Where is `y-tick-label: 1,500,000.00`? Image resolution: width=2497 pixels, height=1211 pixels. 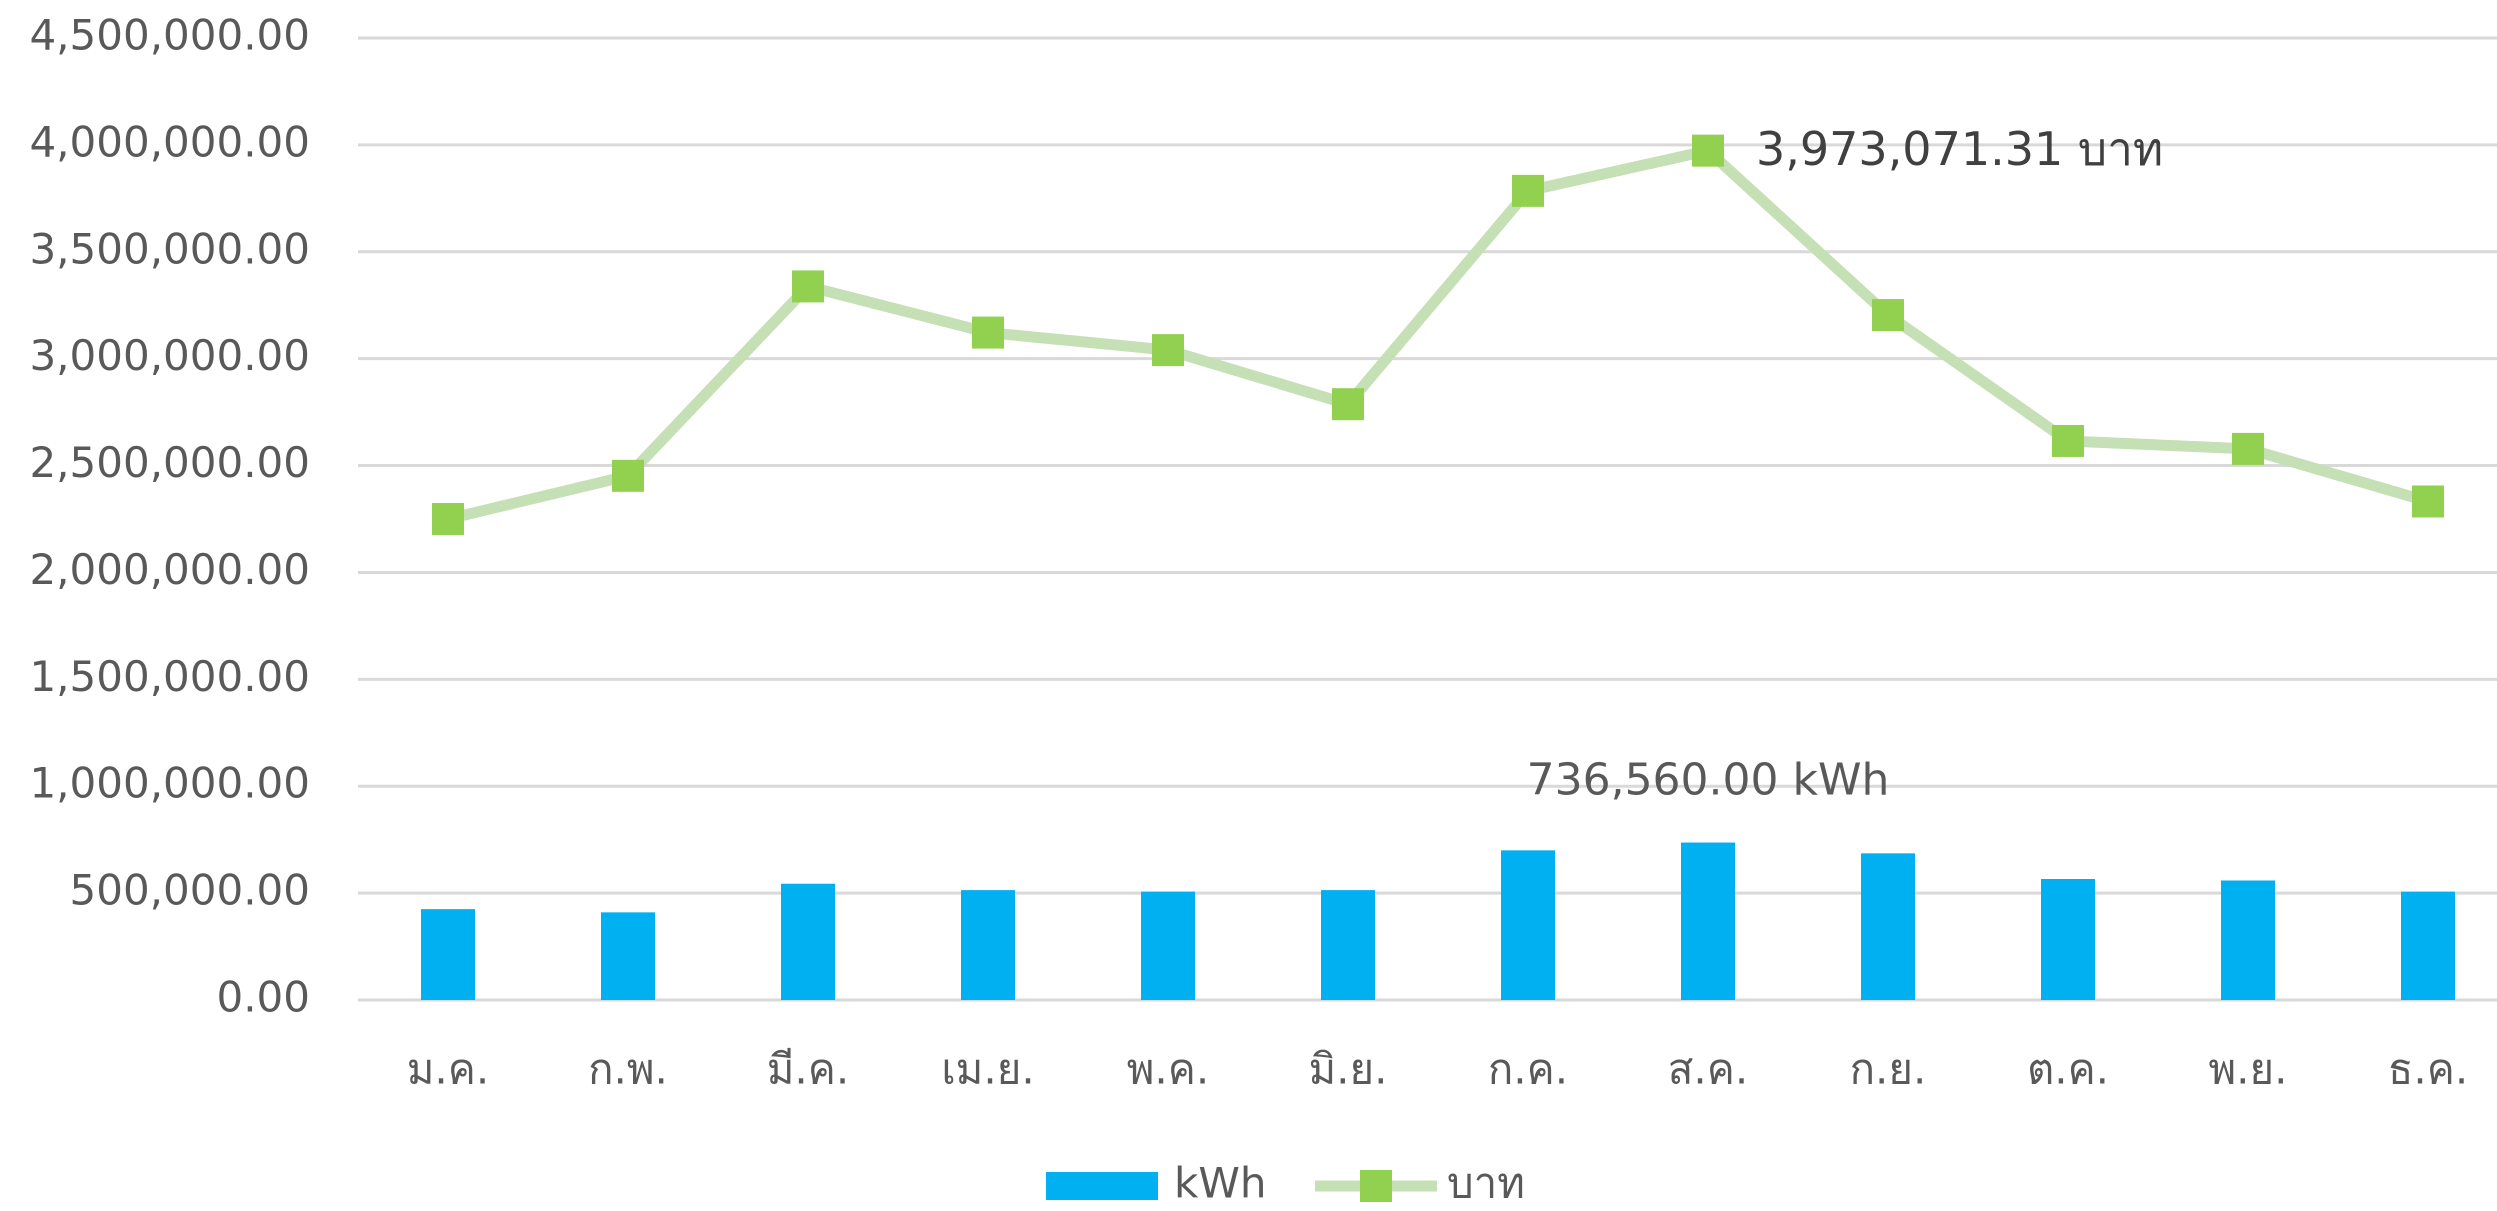 y-tick-label: 1,500,000.00 is located at coordinates (169, 676).